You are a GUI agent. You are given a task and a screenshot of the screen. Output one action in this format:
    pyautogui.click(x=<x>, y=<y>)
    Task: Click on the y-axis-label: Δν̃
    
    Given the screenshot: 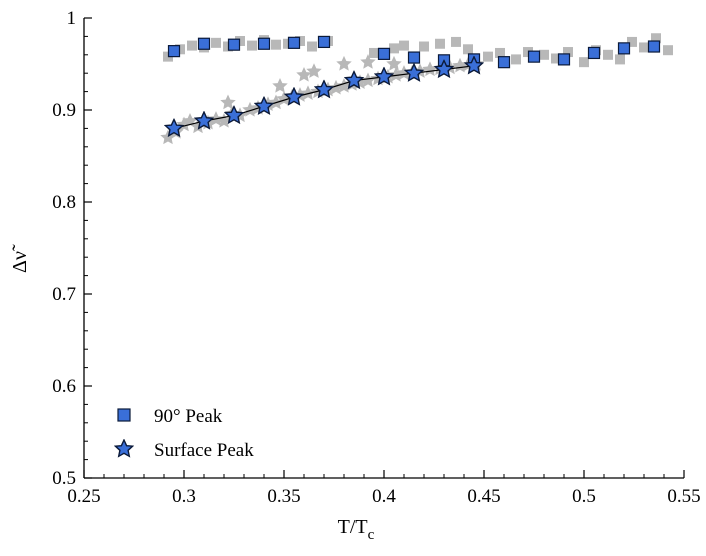 What is the action you would take?
    pyautogui.click(x=20, y=258)
    